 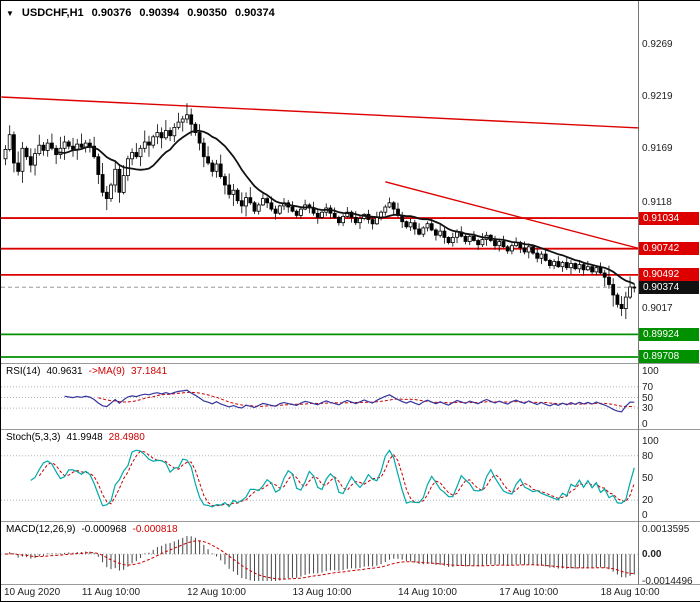 I want to click on rsi-scale-label: 30, so click(x=648, y=409).